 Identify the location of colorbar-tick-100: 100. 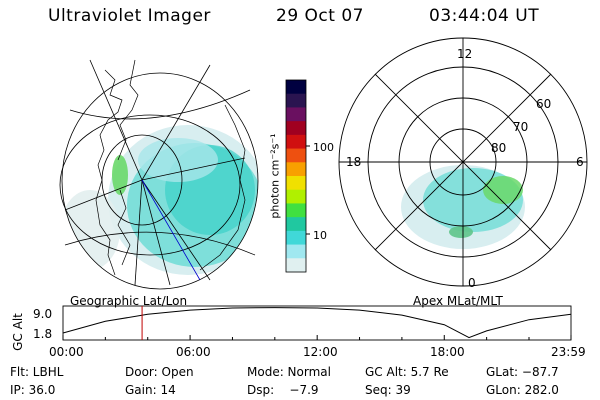
(323, 147).